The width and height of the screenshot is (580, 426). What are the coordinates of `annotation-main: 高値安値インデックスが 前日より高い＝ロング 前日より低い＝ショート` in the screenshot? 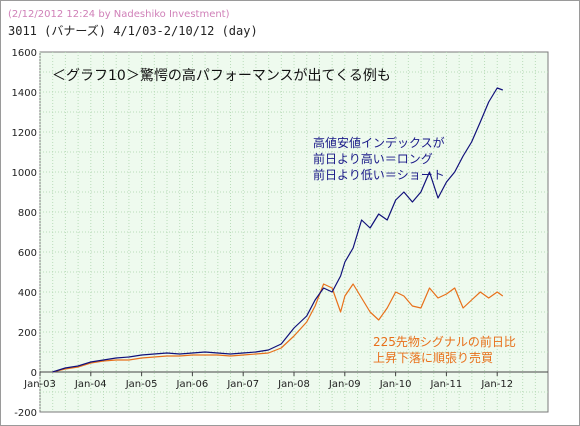 It's located at (379, 158).